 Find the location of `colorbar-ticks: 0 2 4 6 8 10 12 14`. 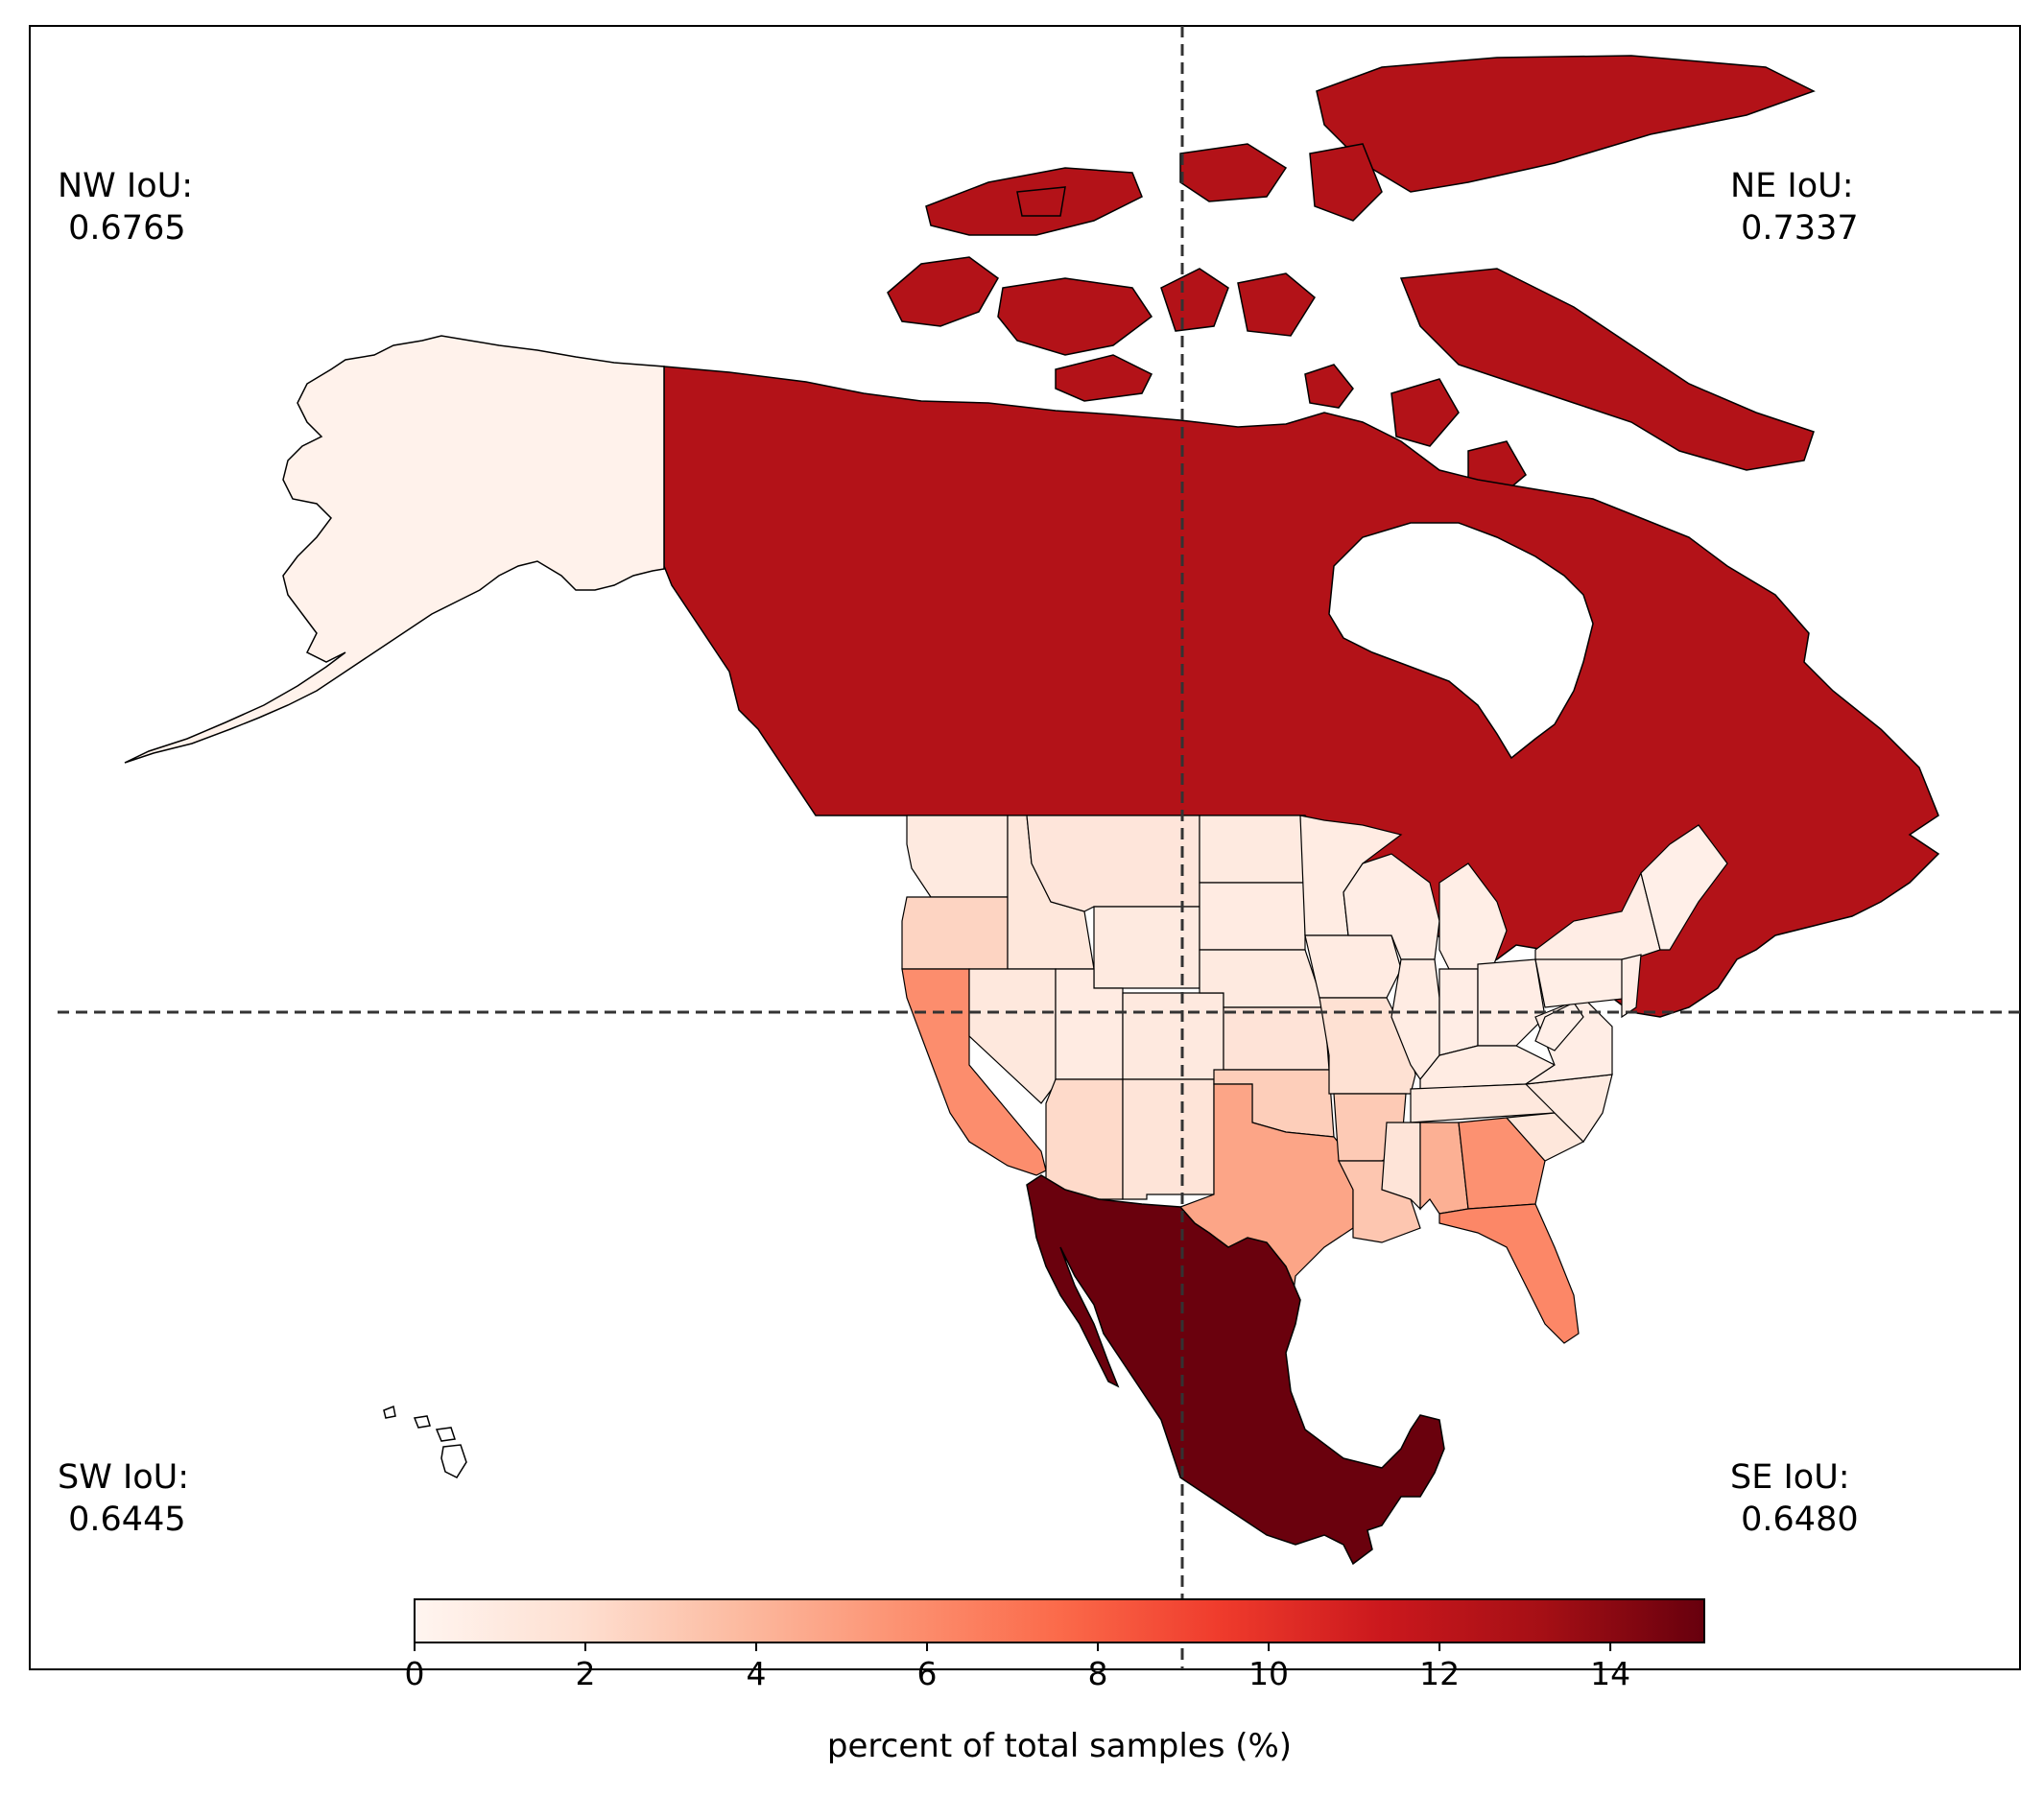

colorbar-ticks: 0 2 4 6 8 10 12 14 is located at coordinates (1017, 1667).